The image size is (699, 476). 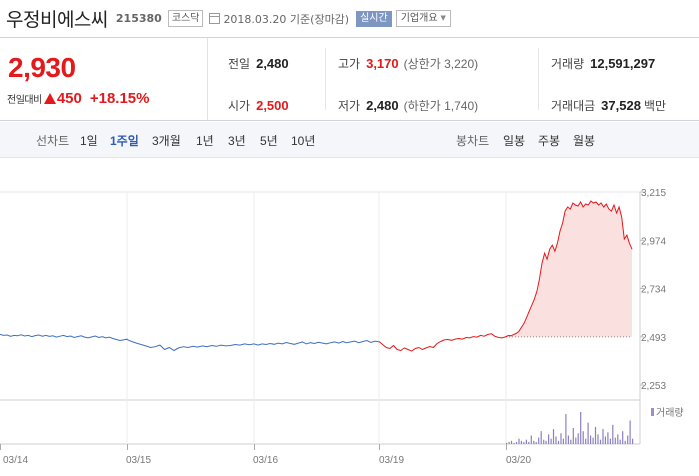 What do you see at coordinates (584, 141) in the screenshot?
I see `tab-monthly-candle: 월봉` at bounding box center [584, 141].